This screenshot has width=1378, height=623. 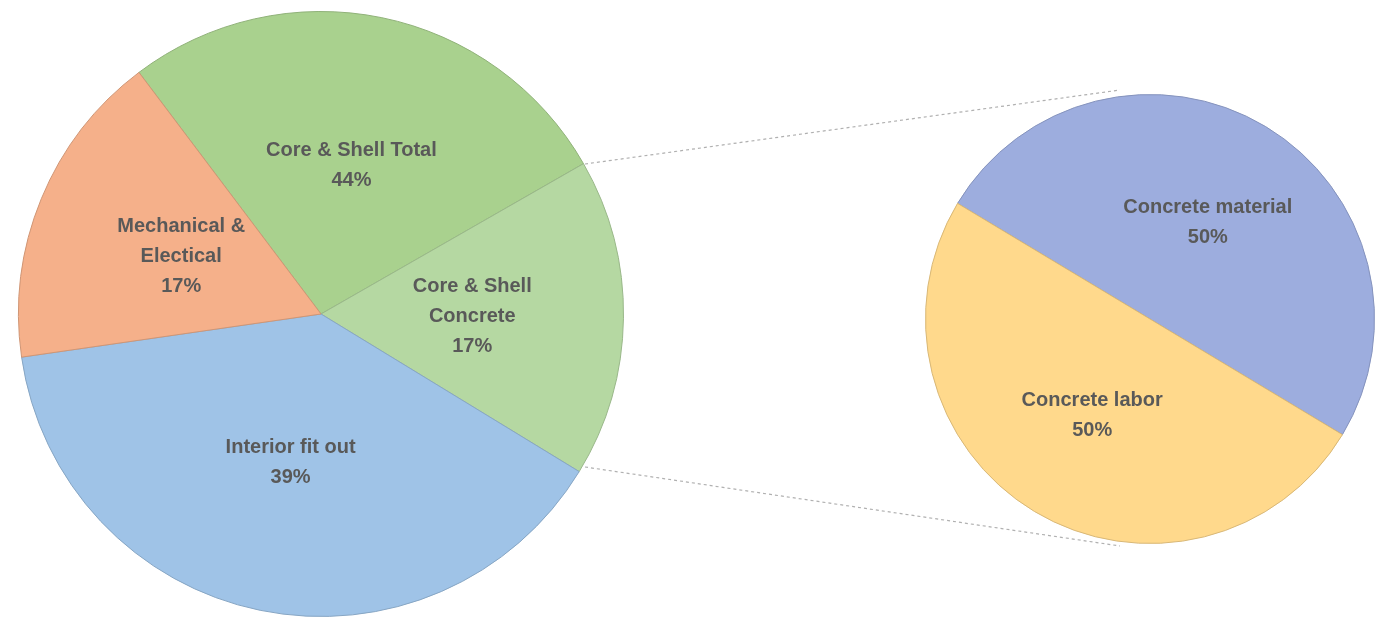 What do you see at coordinates (351, 164) in the screenshot?
I see `slice-label: Core & Shell Total 44%` at bounding box center [351, 164].